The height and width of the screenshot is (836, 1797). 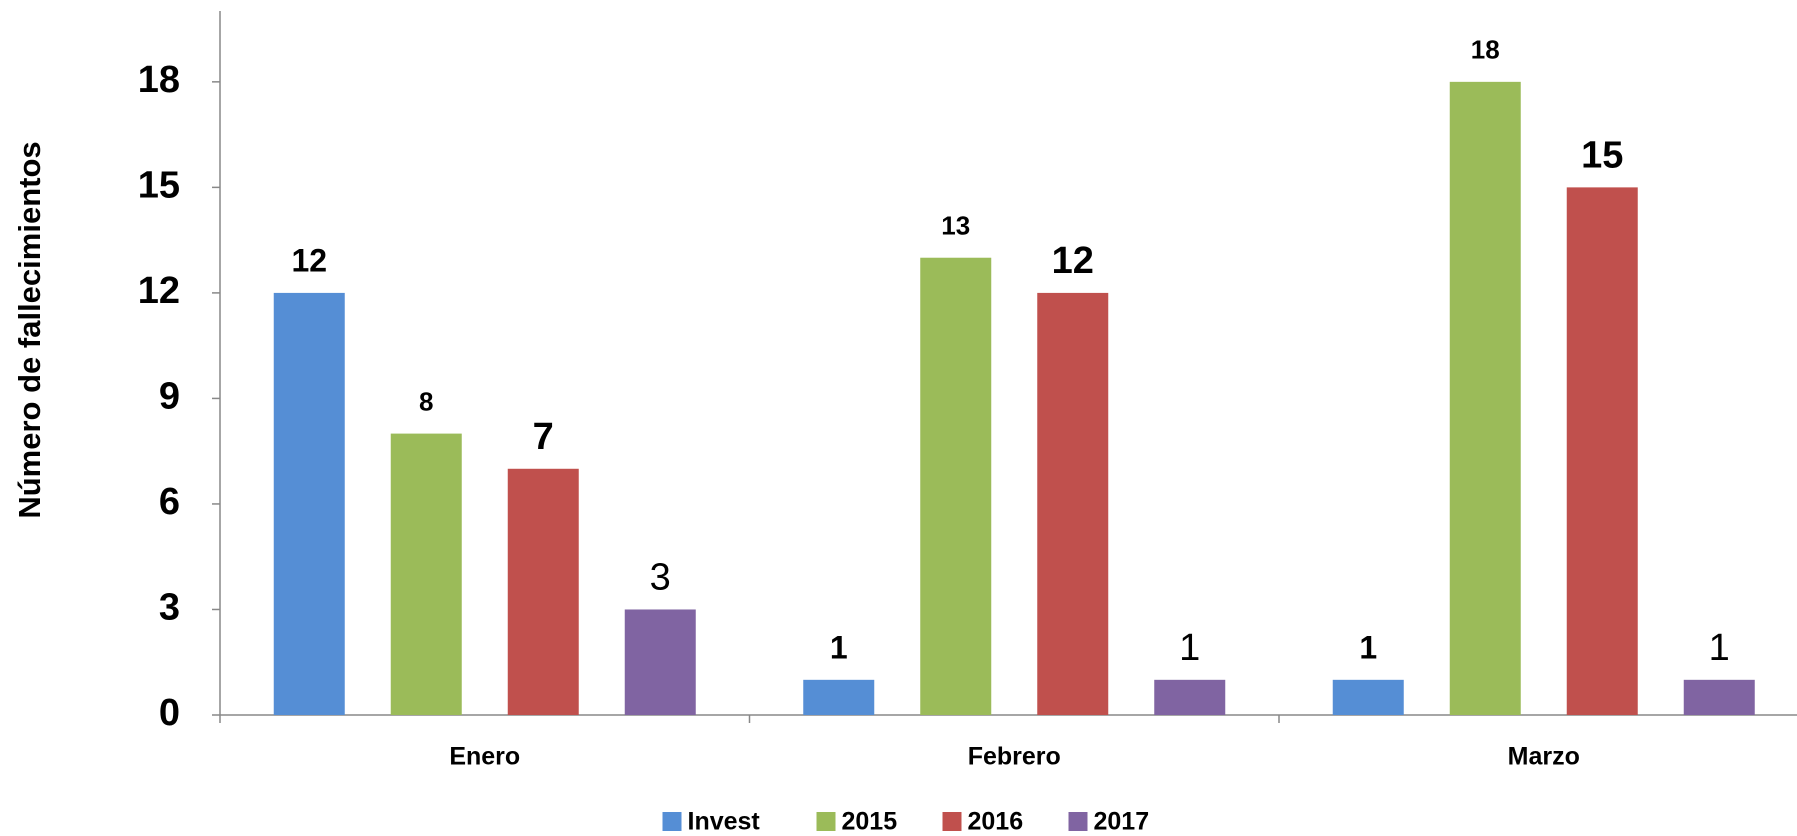 What do you see at coordinates (169, 396) in the screenshot?
I see `y-tick-label: 9` at bounding box center [169, 396].